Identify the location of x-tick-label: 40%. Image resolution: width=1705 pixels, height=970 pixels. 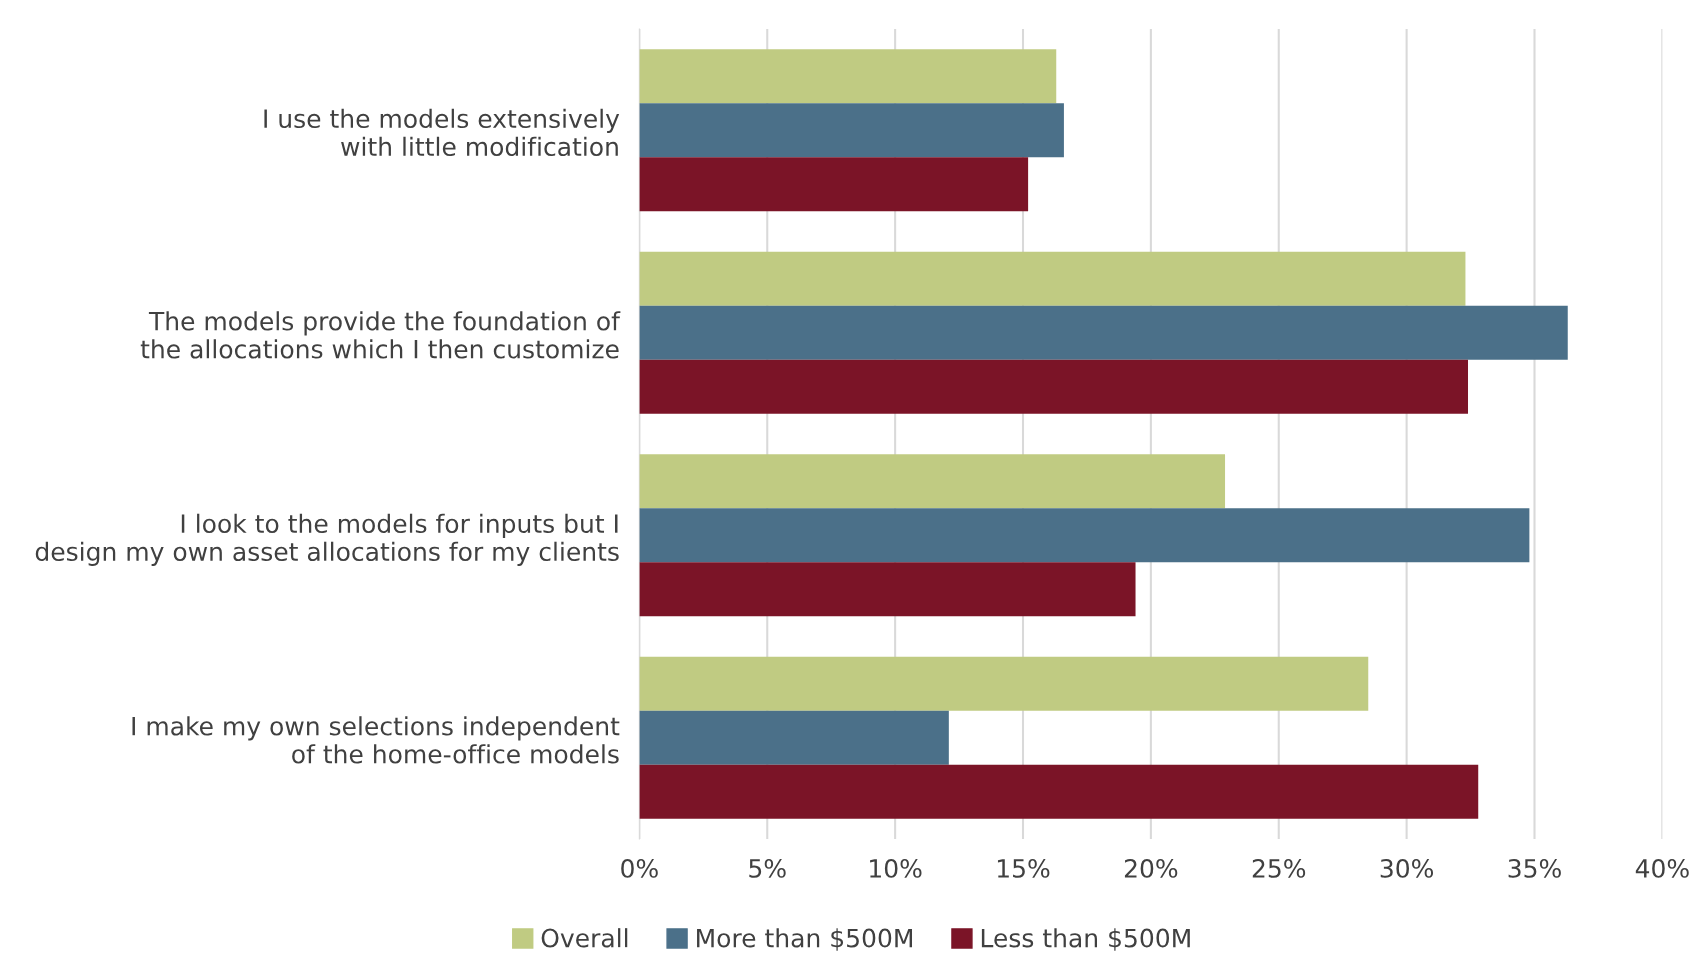
(1662, 868).